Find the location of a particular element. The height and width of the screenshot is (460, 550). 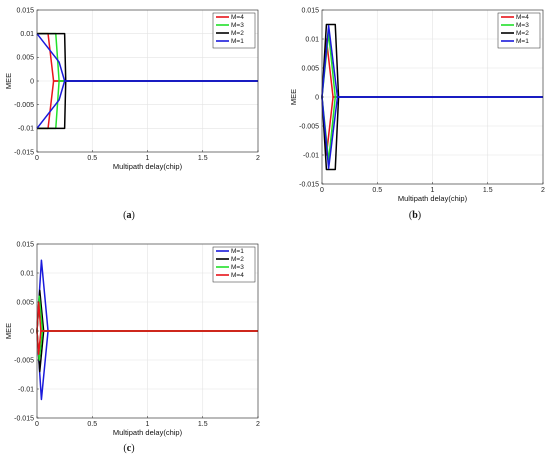

series-line-M4-lower is located at coordinates (147, 342).